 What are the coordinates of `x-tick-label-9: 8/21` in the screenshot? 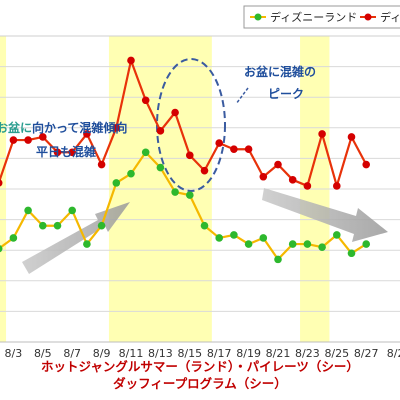 It's located at (278, 353).